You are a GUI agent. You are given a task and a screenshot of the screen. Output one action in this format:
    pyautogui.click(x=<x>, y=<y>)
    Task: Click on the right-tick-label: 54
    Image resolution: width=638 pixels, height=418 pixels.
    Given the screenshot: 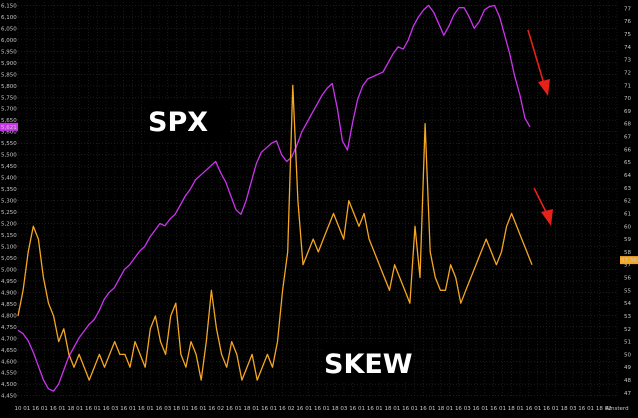 What is the action you would take?
    pyautogui.click(x=627, y=304)
    